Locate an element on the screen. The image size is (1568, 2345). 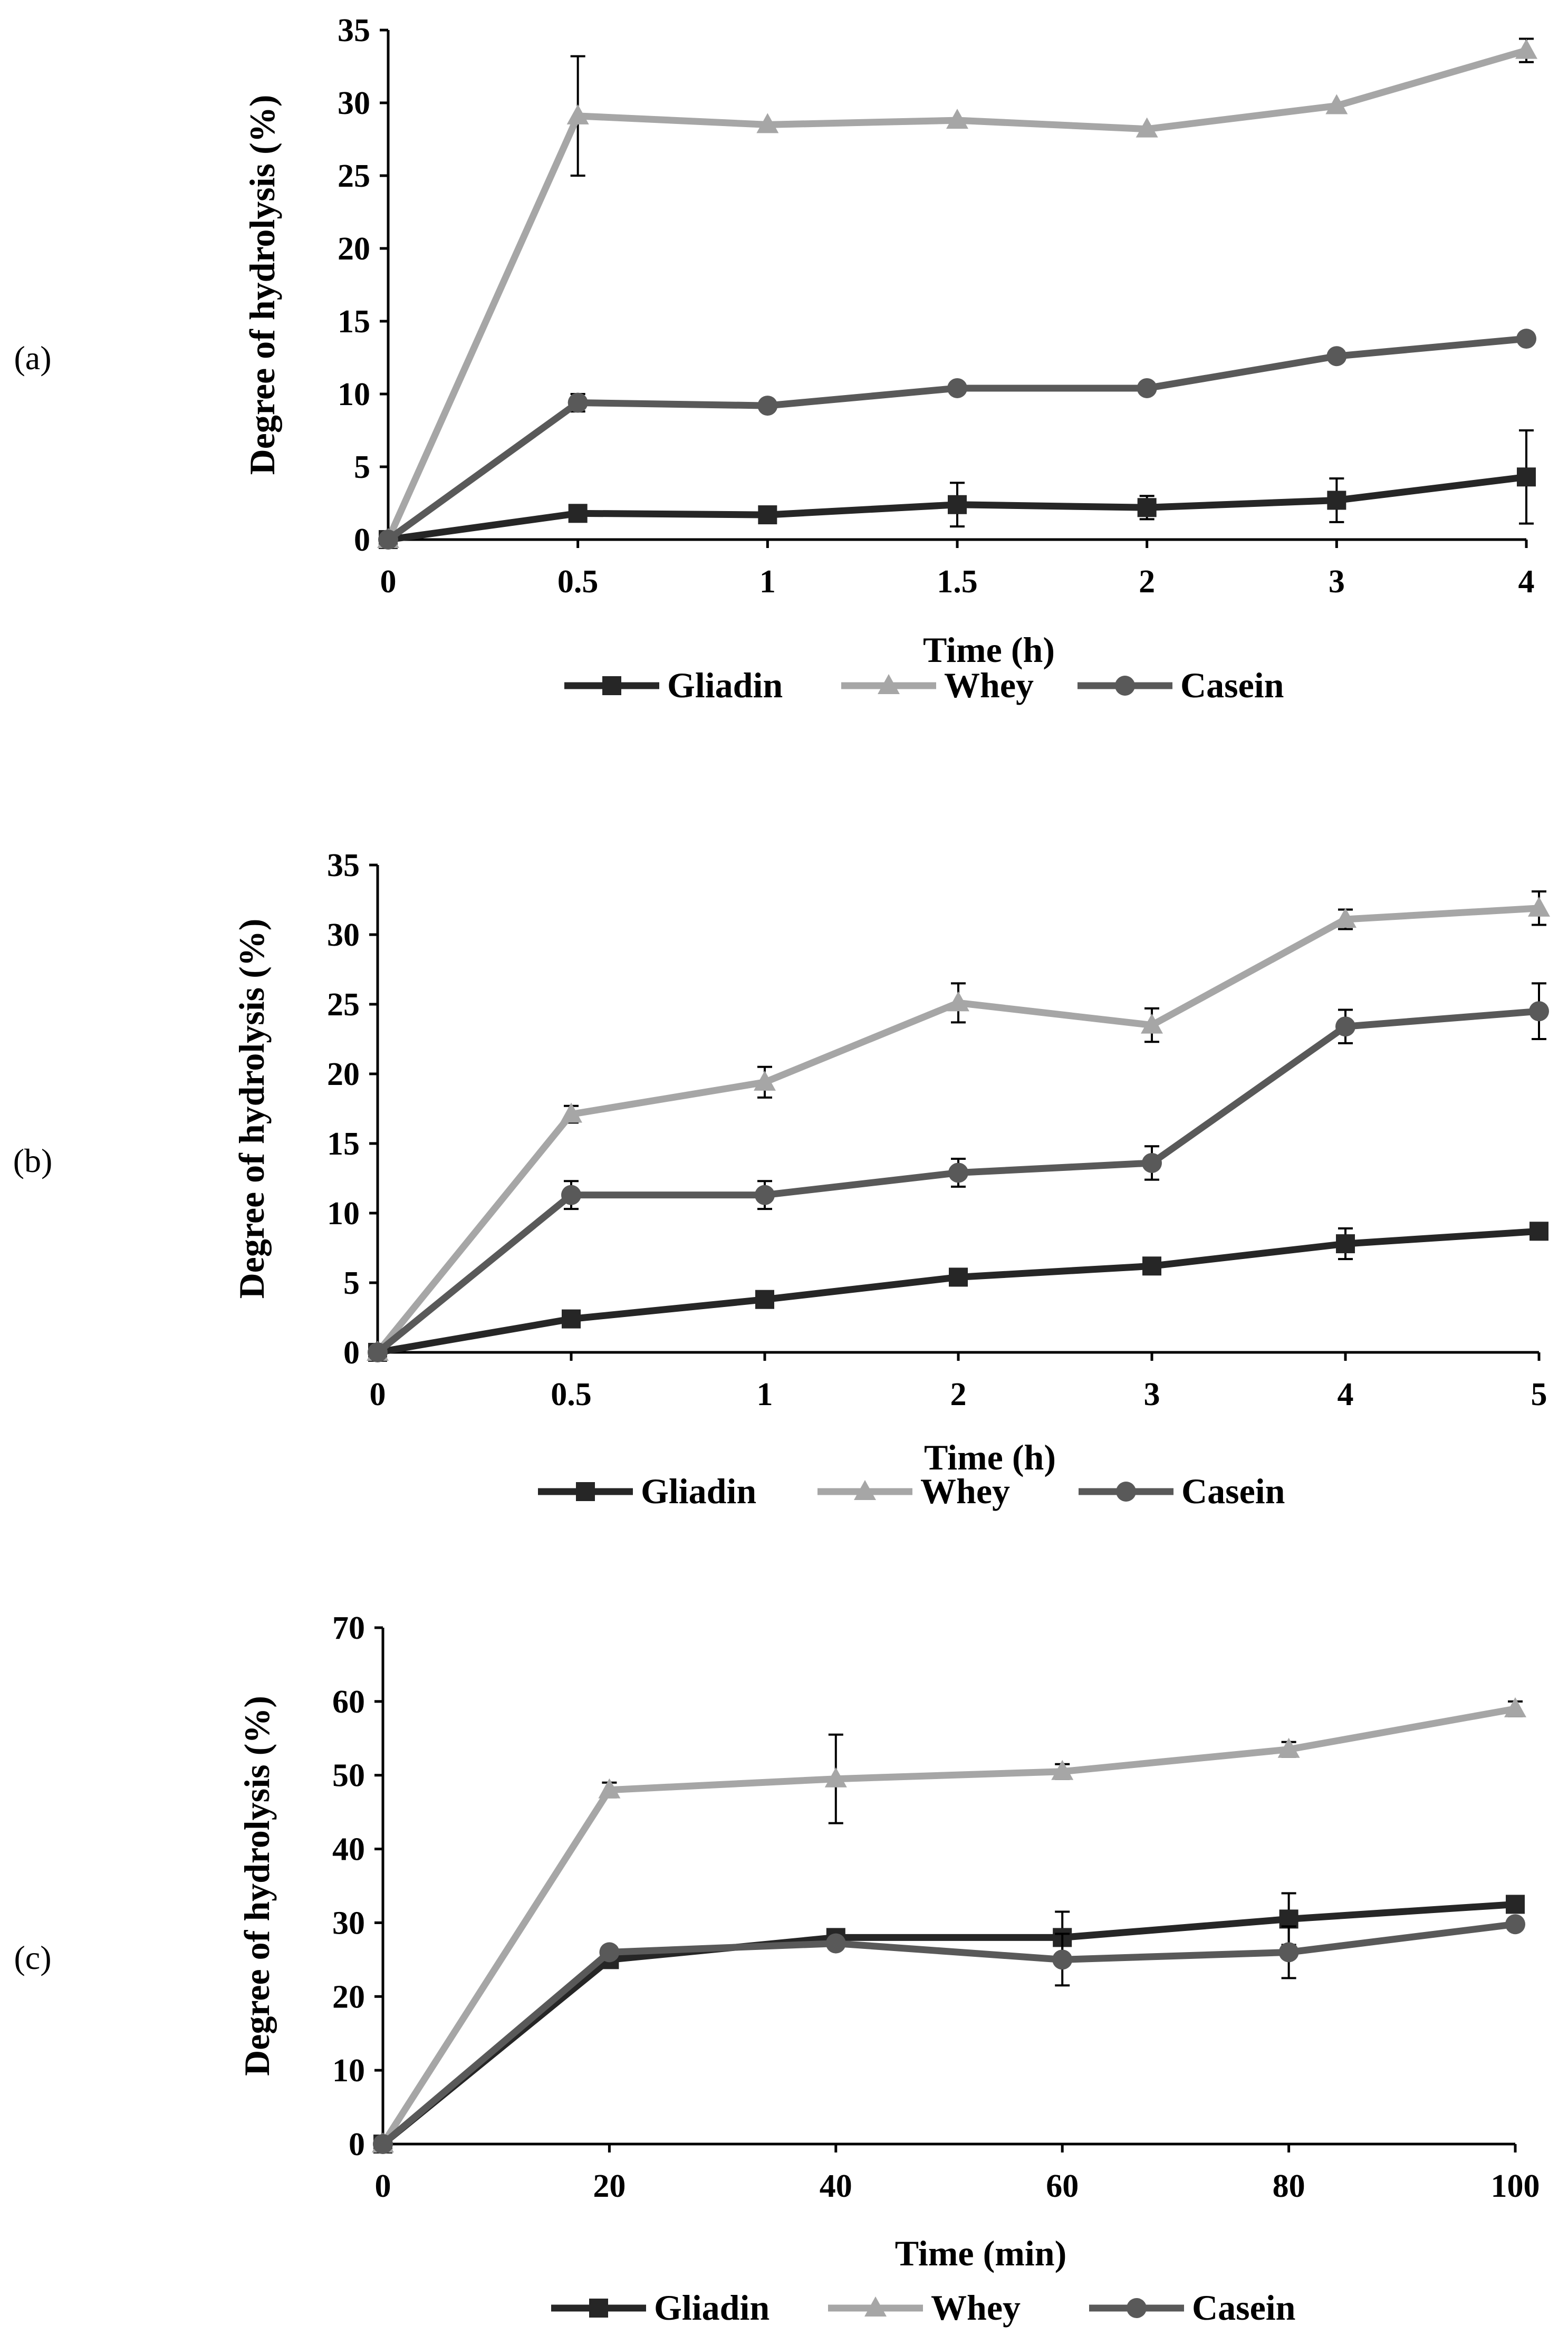
y-tick-label: 15 is located at coordinates (344, 1144).